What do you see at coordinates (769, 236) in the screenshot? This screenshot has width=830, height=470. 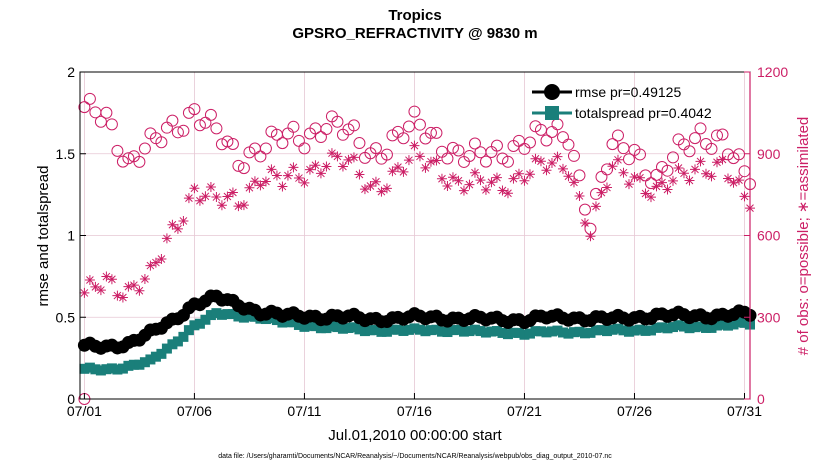 I see `y-tick-label-right: 600` at bounding box center [769, 236].